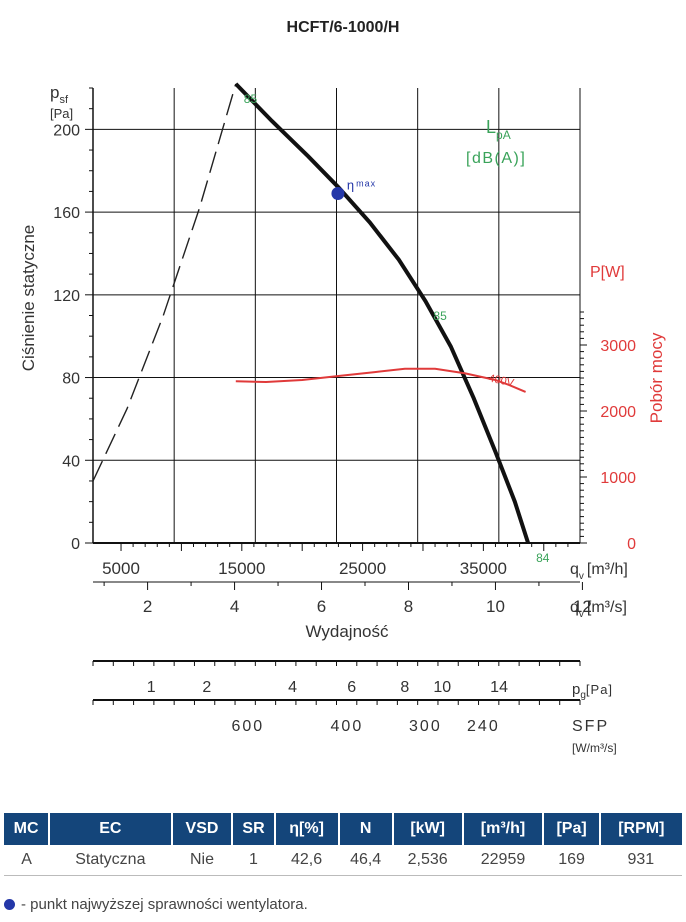 Image resolution: width=686 pixels, height=922 pixels. I want to click on pg-label: 6, so click(351, 687).